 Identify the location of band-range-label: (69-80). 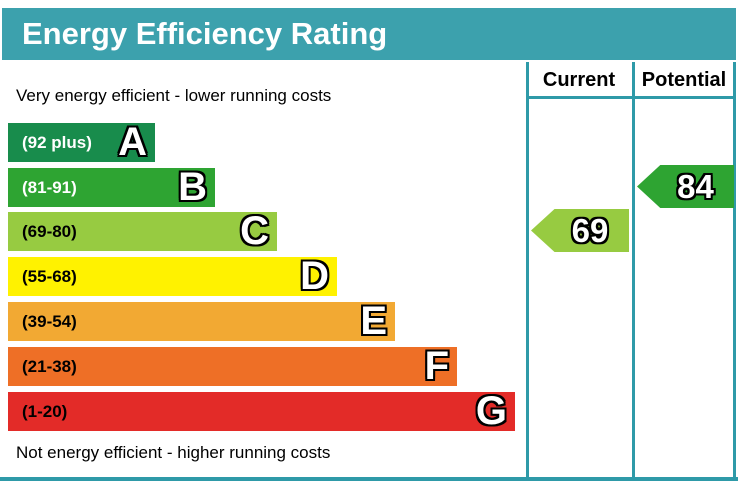
(49, 231).